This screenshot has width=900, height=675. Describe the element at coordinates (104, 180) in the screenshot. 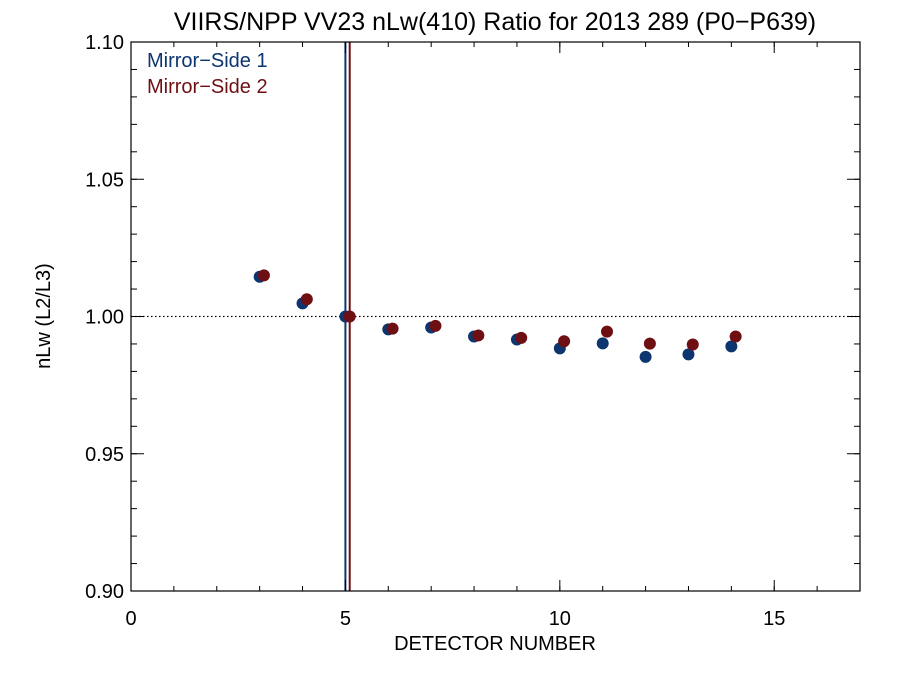

I see `y-tick-label: 1.05` at that location.